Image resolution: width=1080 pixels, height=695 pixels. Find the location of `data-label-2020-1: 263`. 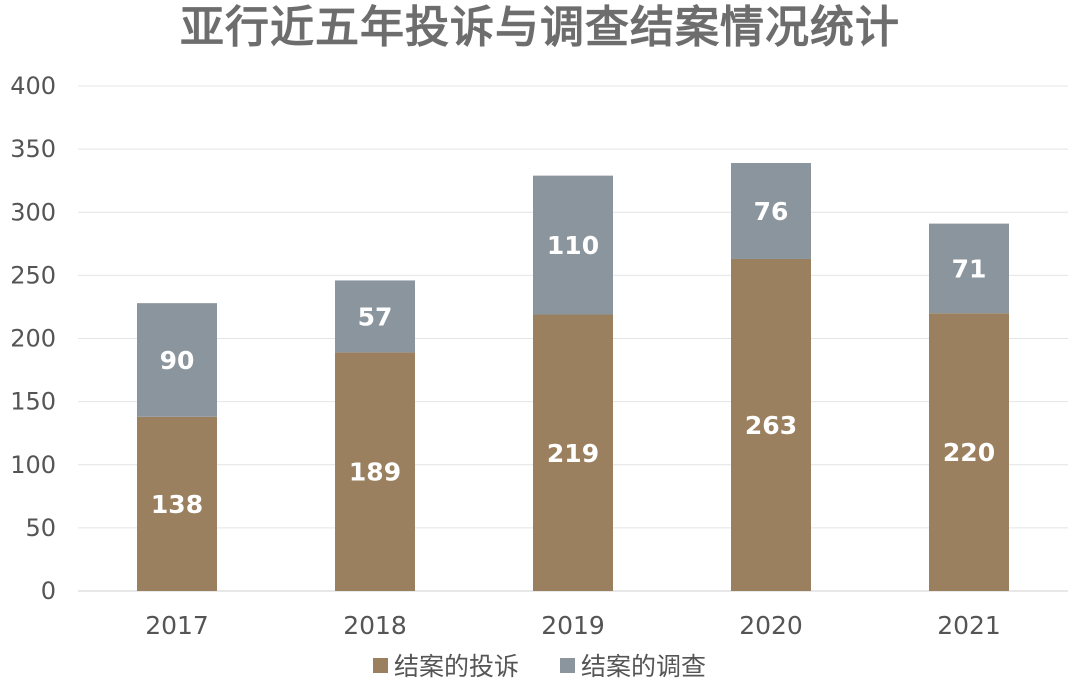

data-label-2020-1: 263 is located at coordinates (771, 425).